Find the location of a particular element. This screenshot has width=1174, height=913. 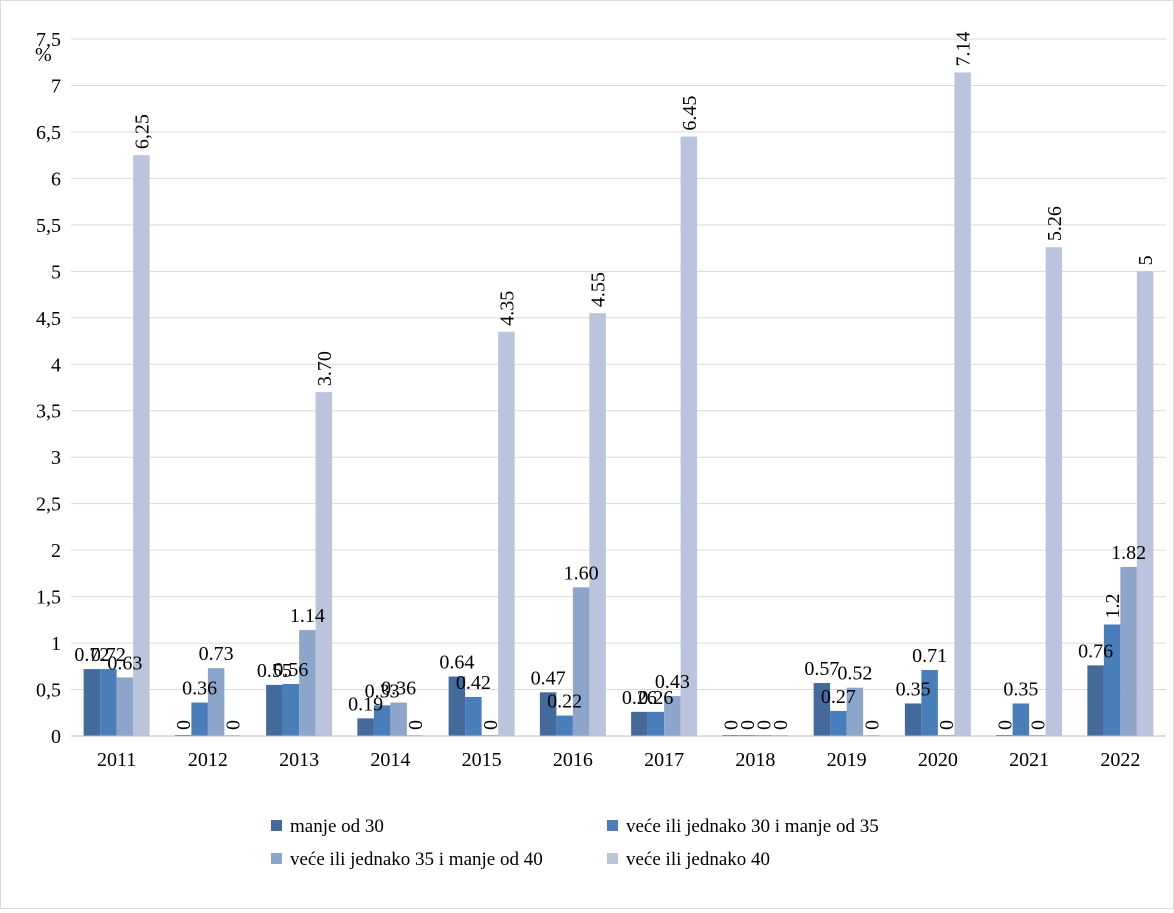

data-label: 0.22 is located at coordinates (564, 702).